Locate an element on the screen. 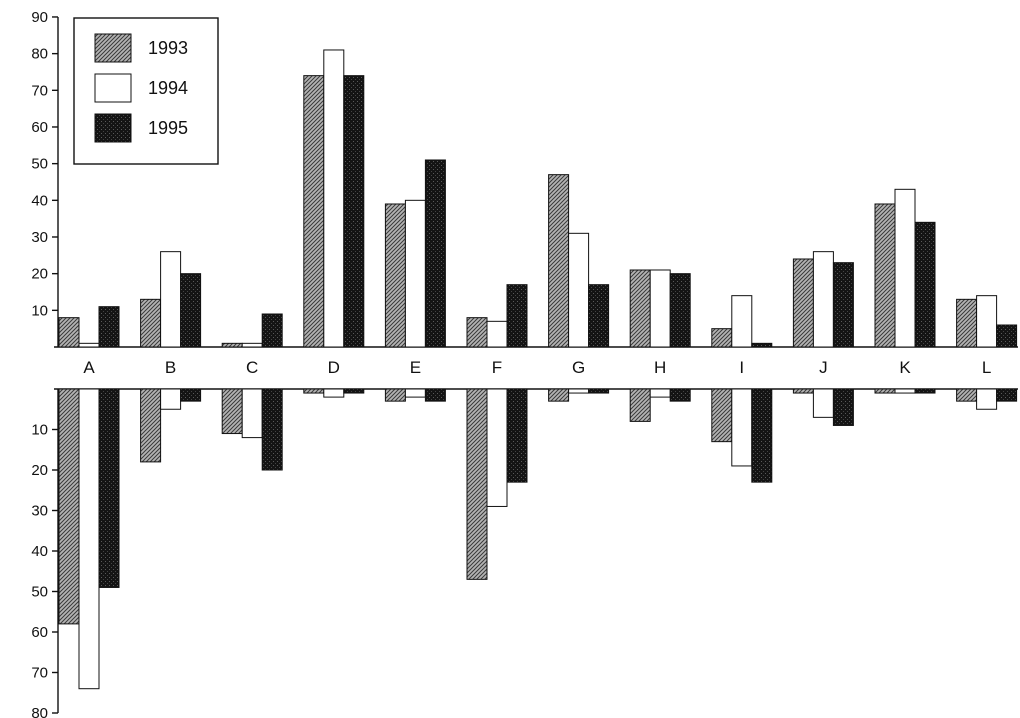 The width and height of the screenshot is (1020, 718). bar-bottom-1994-E is located at coordinates (415, 393).